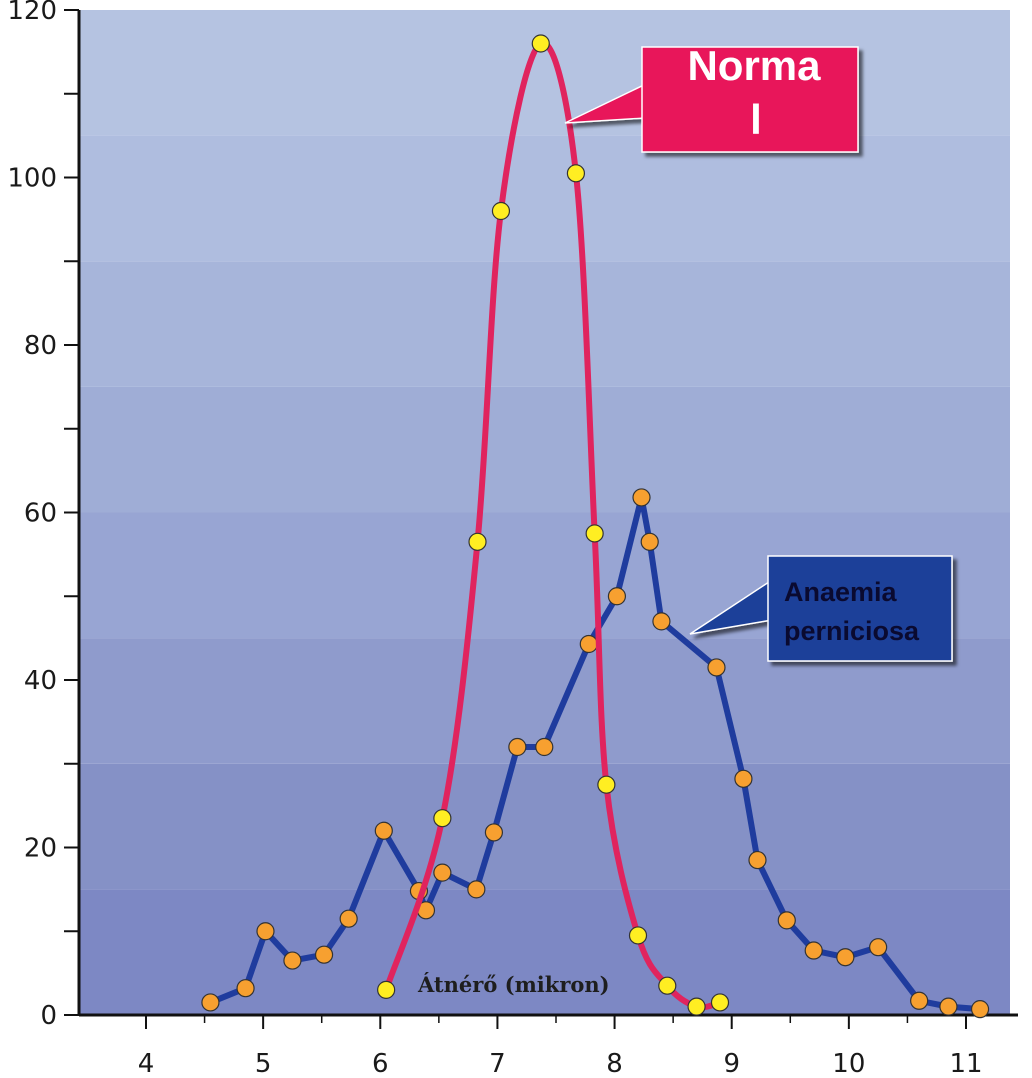 This screenshot has width=1032, height=1078. What do you see at coordinates (48, 1016) in the screenshot?
I see `y-tick-label: 0` at bounding box center [48, 1016].